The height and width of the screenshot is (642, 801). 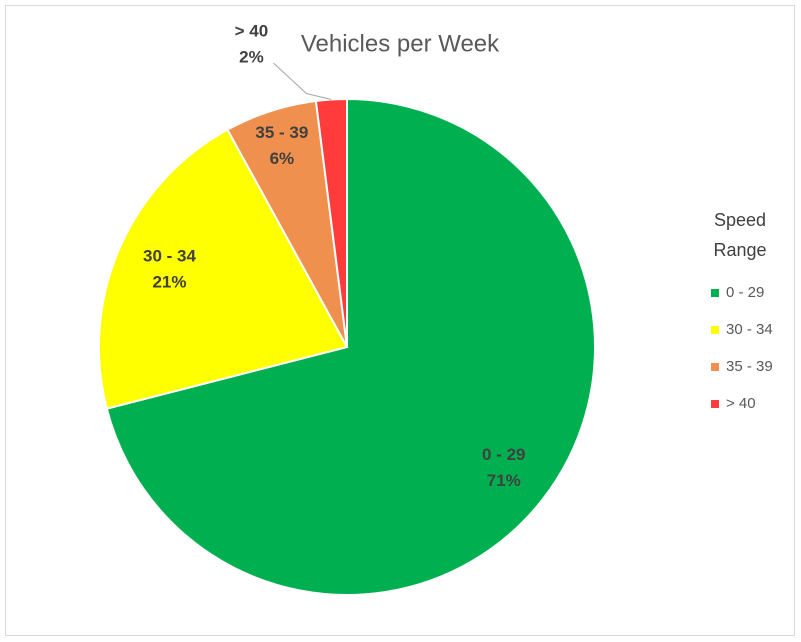 I want to click on legend-label: 35 - 39, so click(x=749, y=366).